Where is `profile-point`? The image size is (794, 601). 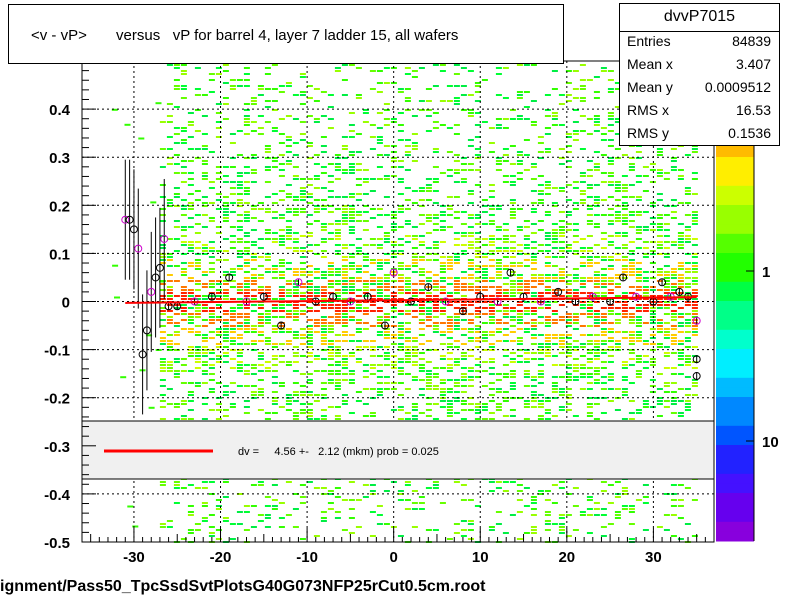 profile-point is located at coordinates (138, 248).